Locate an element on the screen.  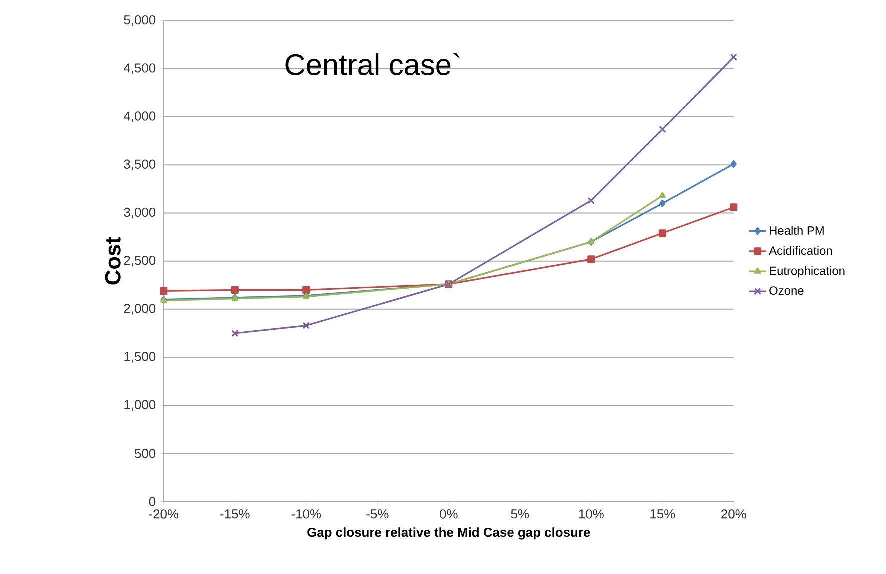
x-tick-label: 10% is located at coordinates (591, 514).